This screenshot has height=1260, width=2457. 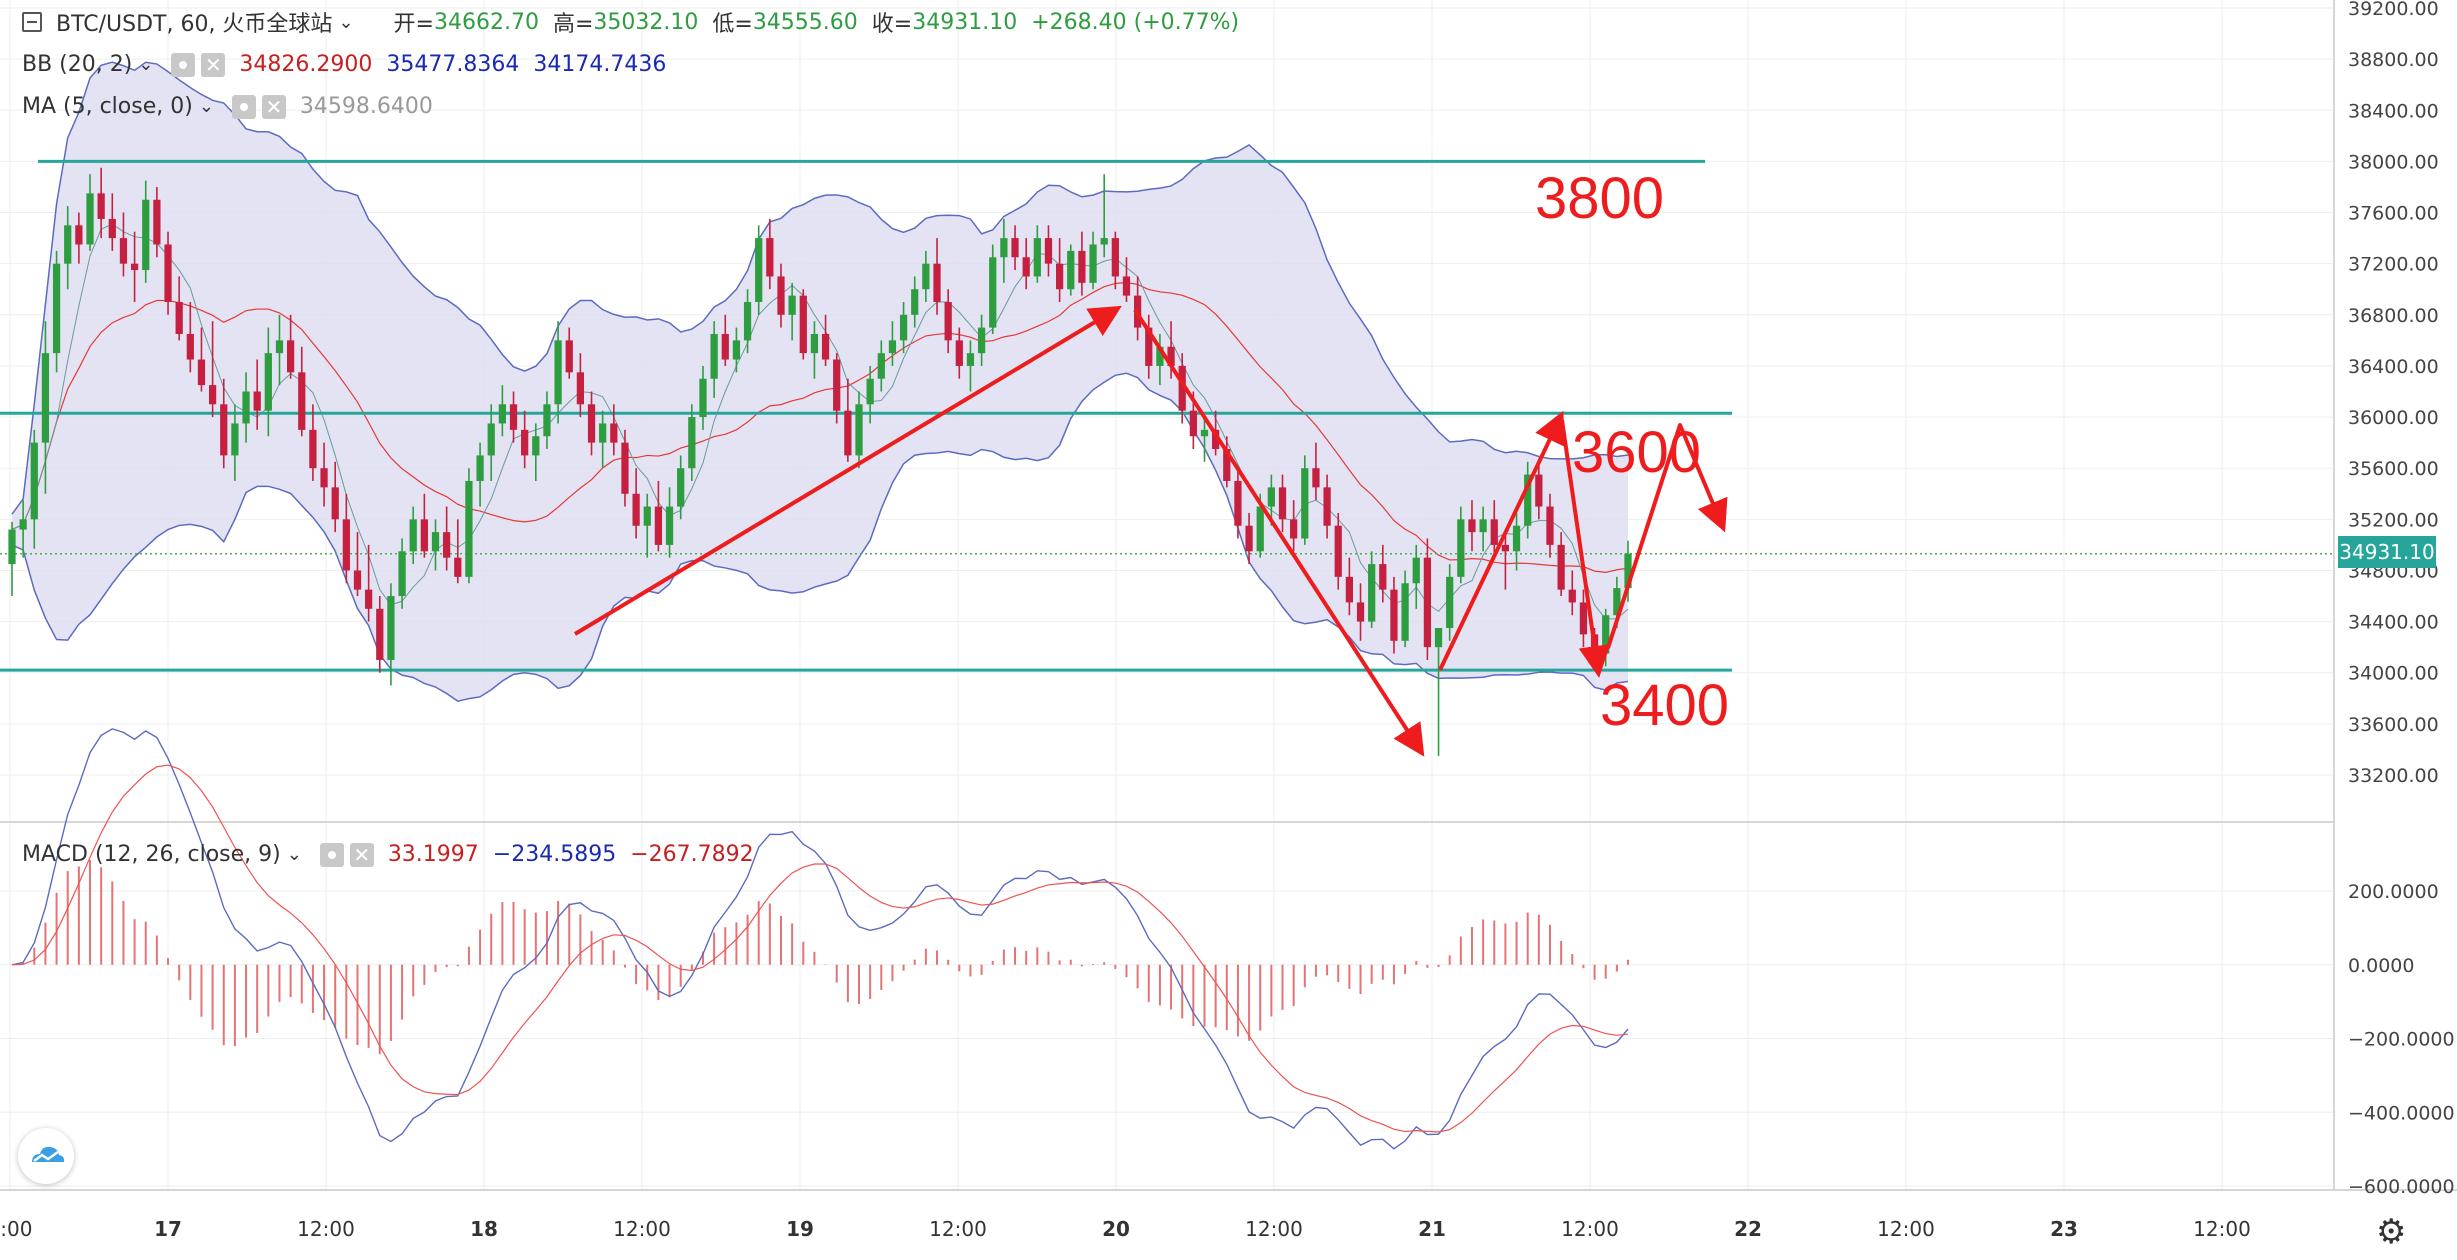 I want to click on high-value: 35032.10, so click(x=646, y=22).